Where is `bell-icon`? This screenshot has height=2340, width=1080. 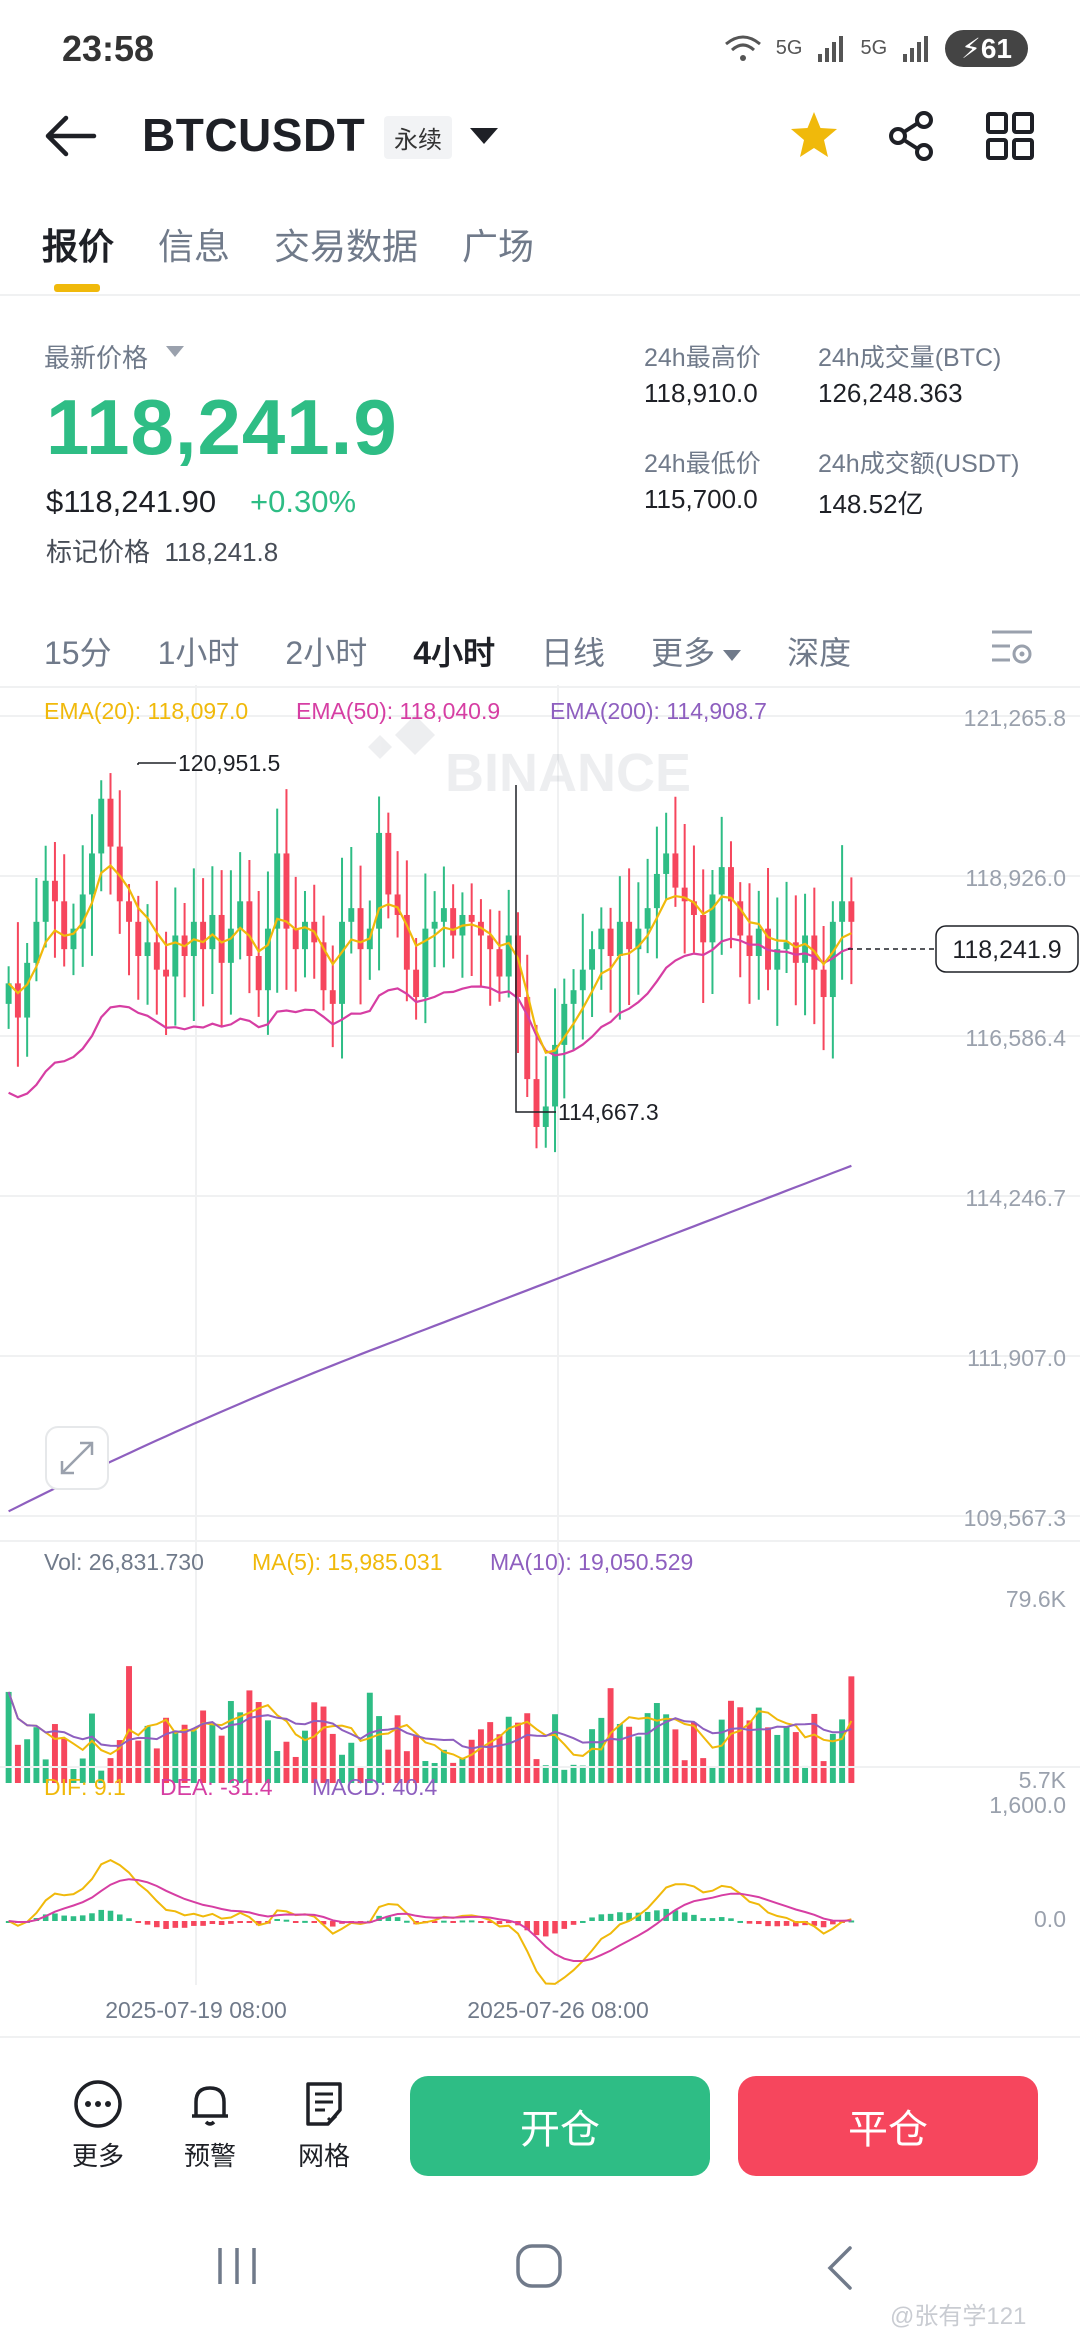
bell-icon is located at coordinates (210, 2106).